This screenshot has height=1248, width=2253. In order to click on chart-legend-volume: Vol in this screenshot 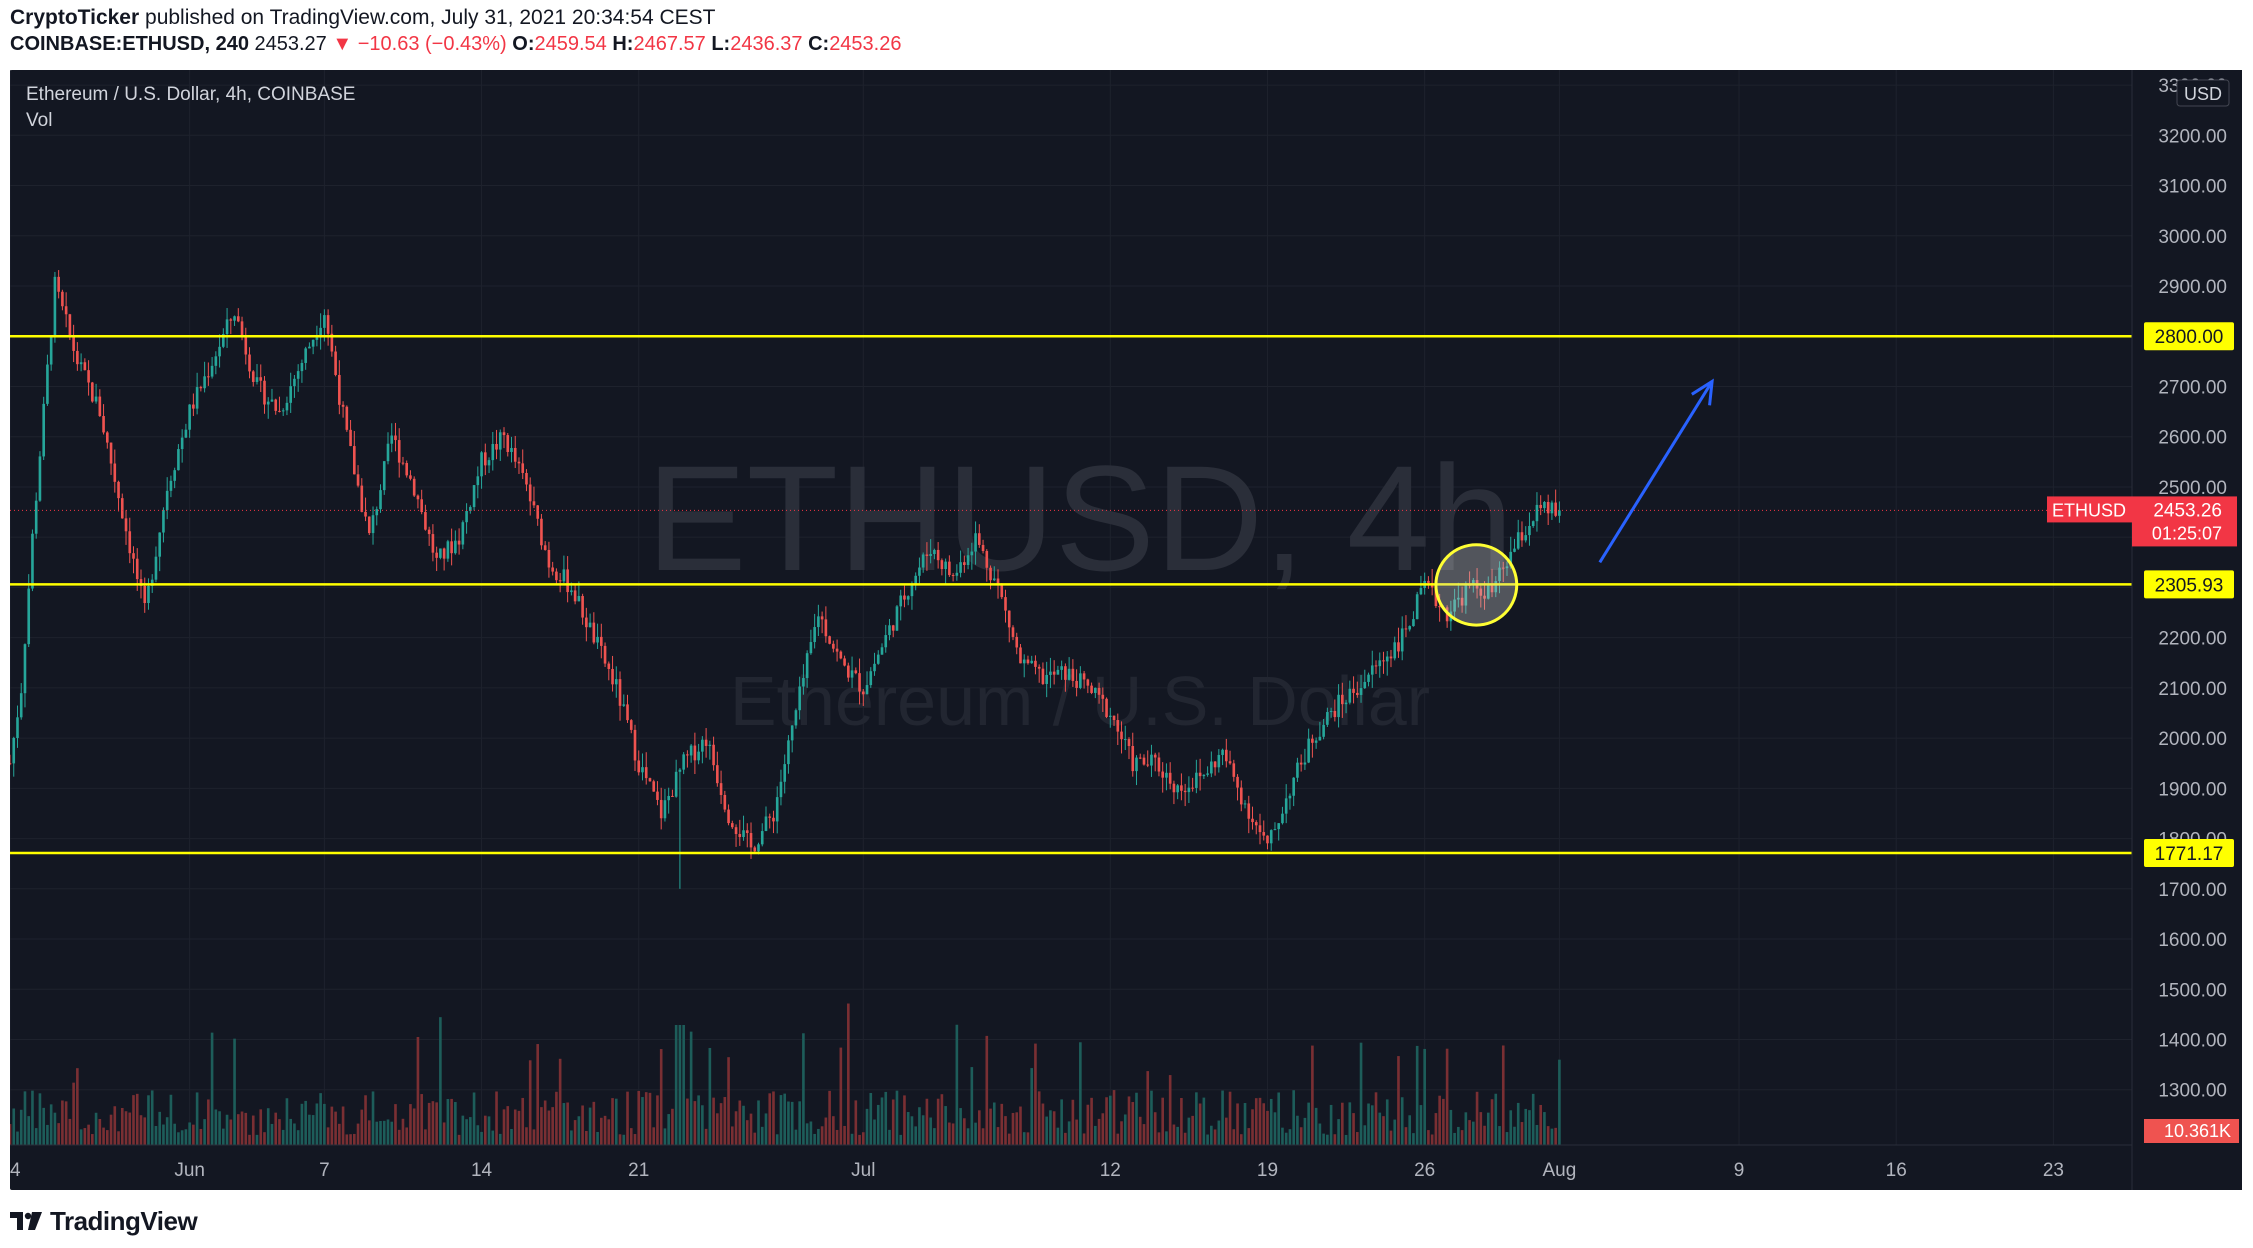, I will do `click(39, 120)`.